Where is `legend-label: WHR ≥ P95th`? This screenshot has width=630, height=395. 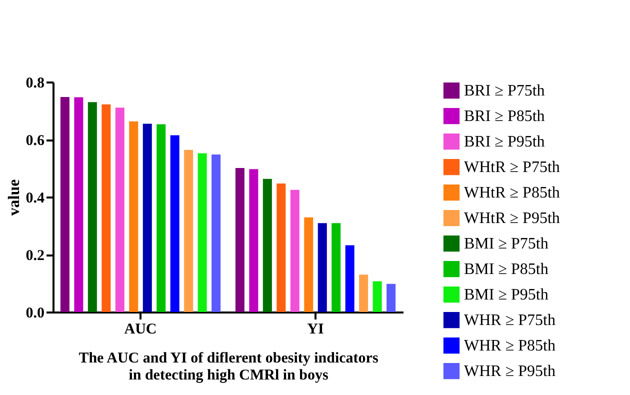
legend-label: WHR ≥ P95th is located at coordinates (510, 371).